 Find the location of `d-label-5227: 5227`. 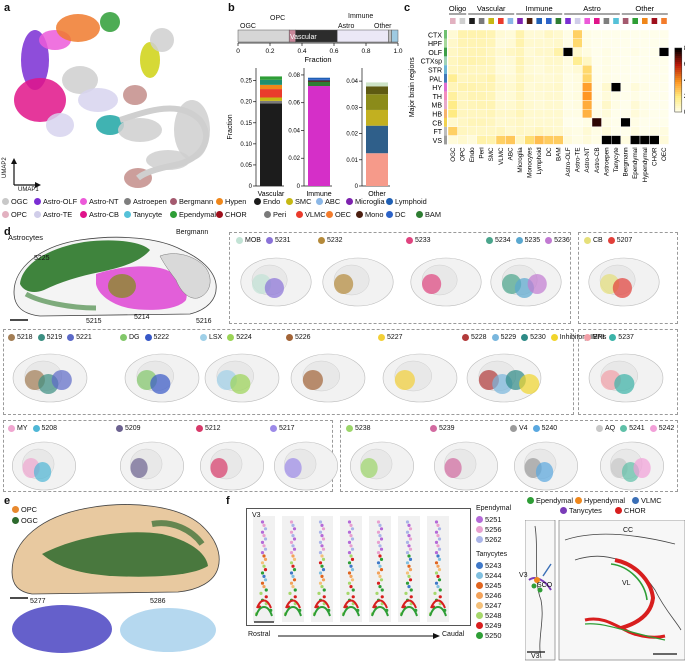

d-label-5227: 5227 is located at coordinates (395, 337).